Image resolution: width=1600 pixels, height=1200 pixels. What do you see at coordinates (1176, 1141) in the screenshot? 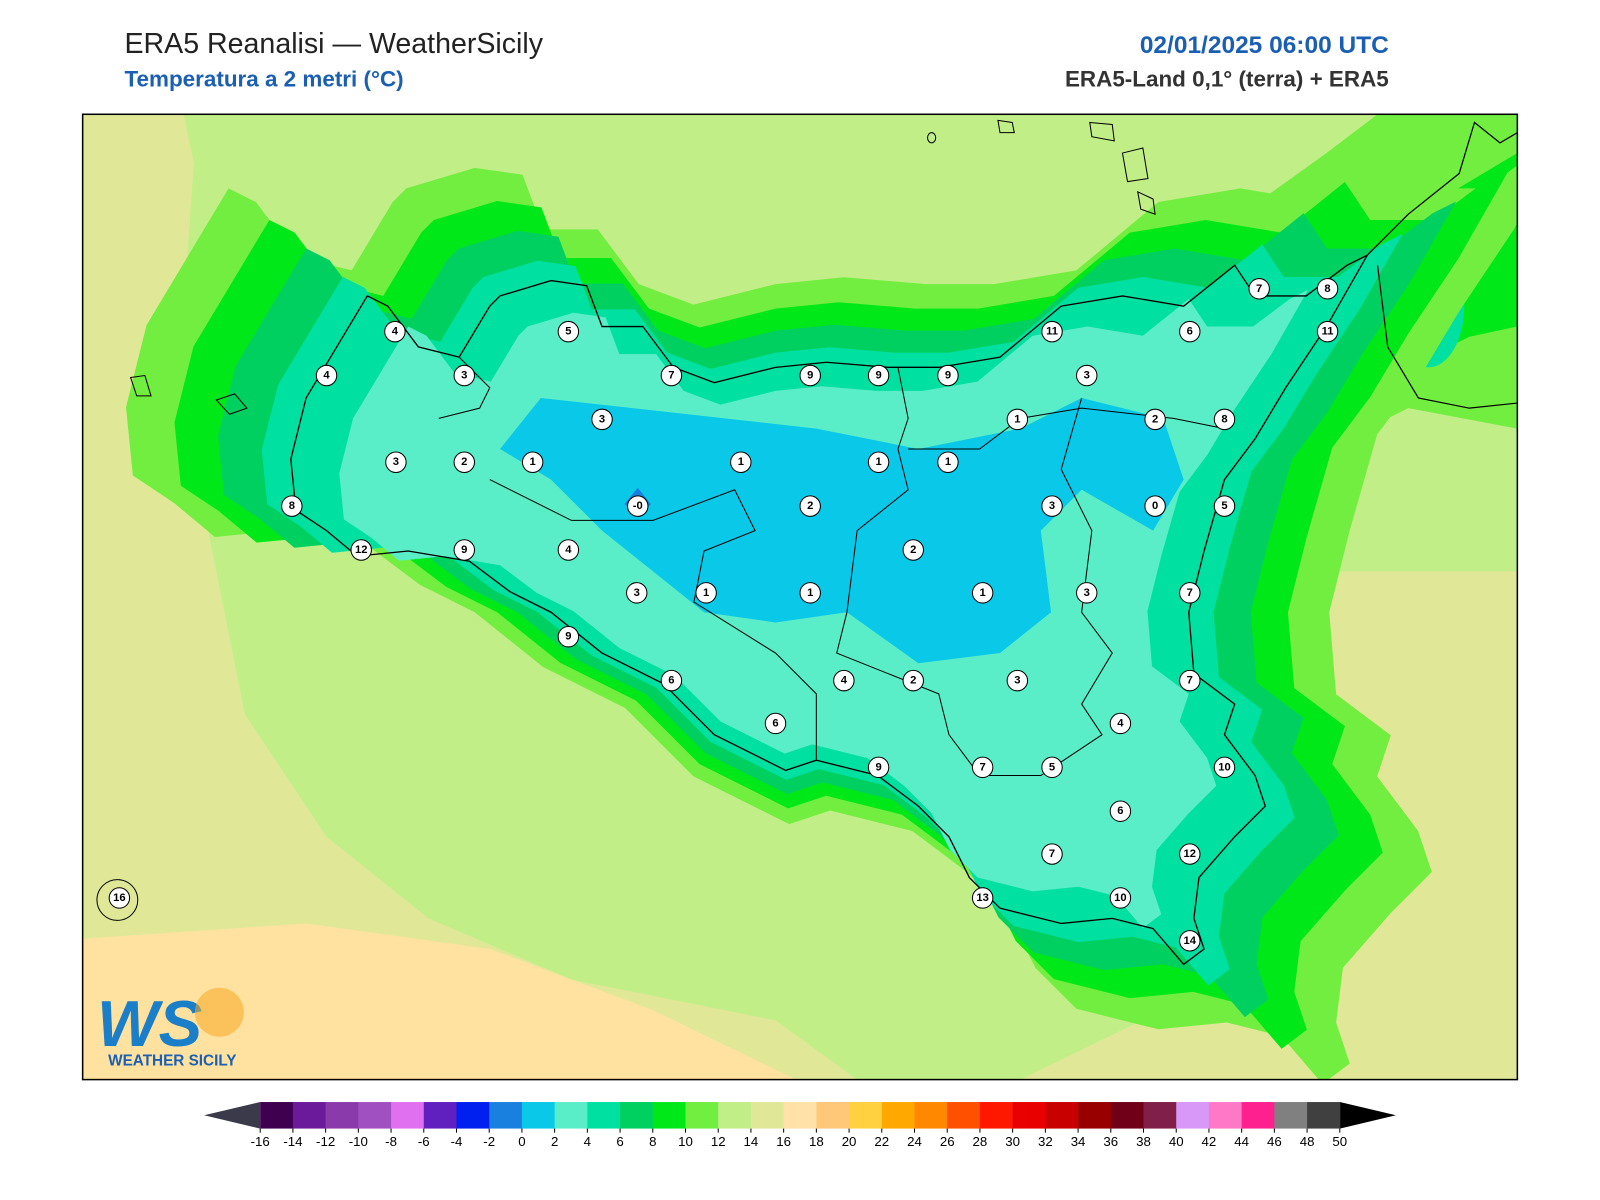
I see `colorbar-tick-label: 40` at bounding box center [1176, 1141].